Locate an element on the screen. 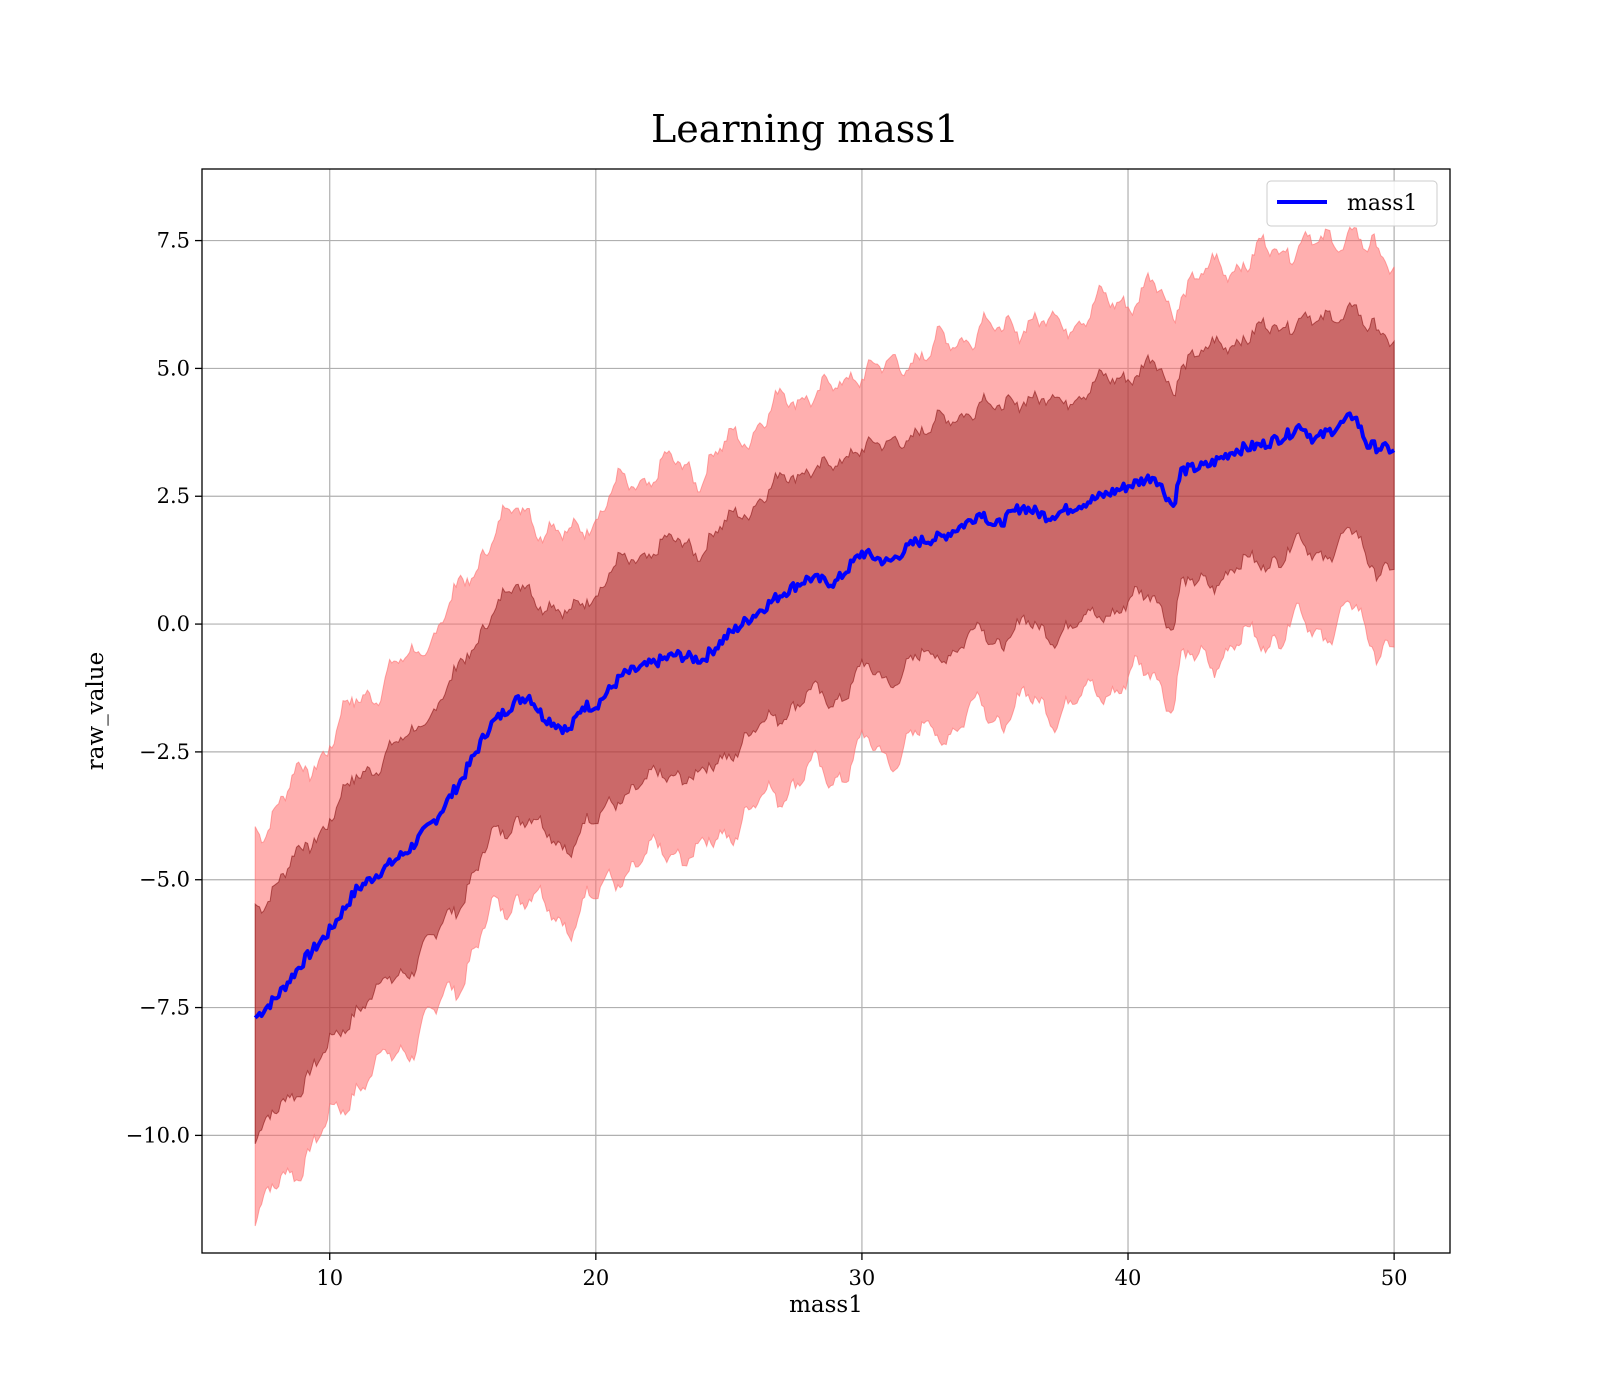  x-axis-label: mass1 is located at coordinates (826, 1305).